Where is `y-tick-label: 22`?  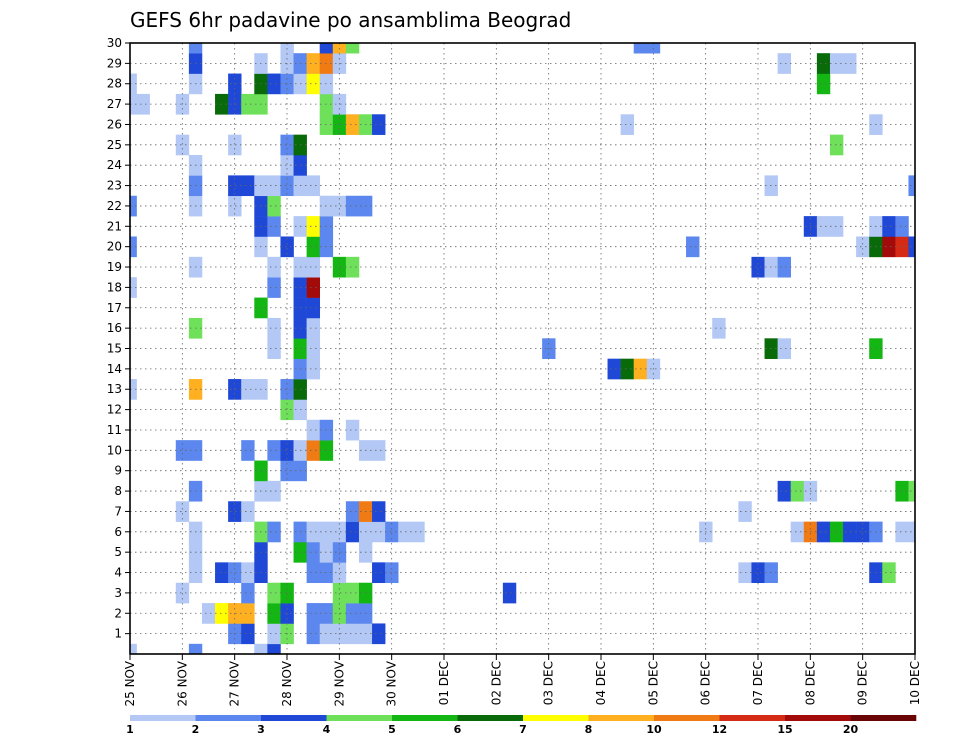
y-tick-label: 22 is located at coordinates (114, 206).